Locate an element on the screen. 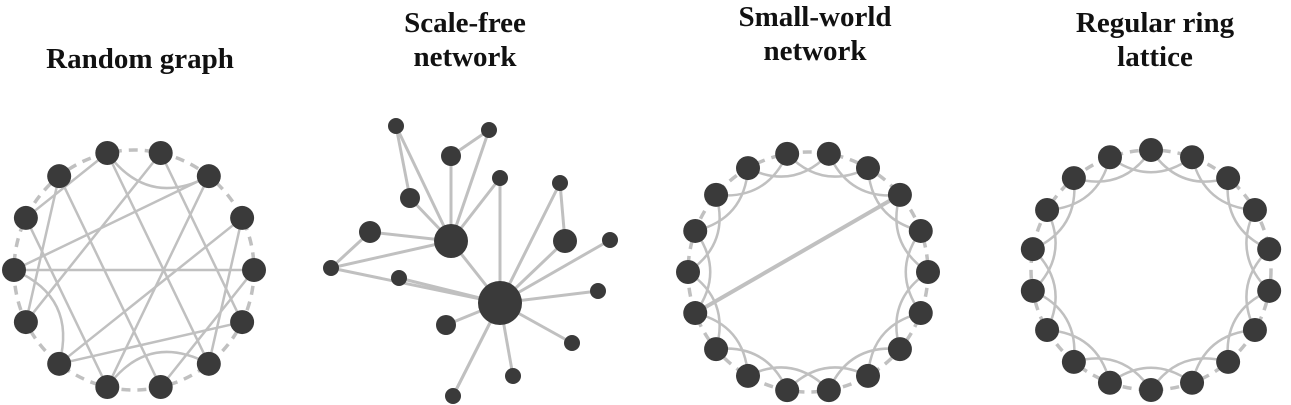  title-small-world-line-2: network is located at coordinates (815, 51).